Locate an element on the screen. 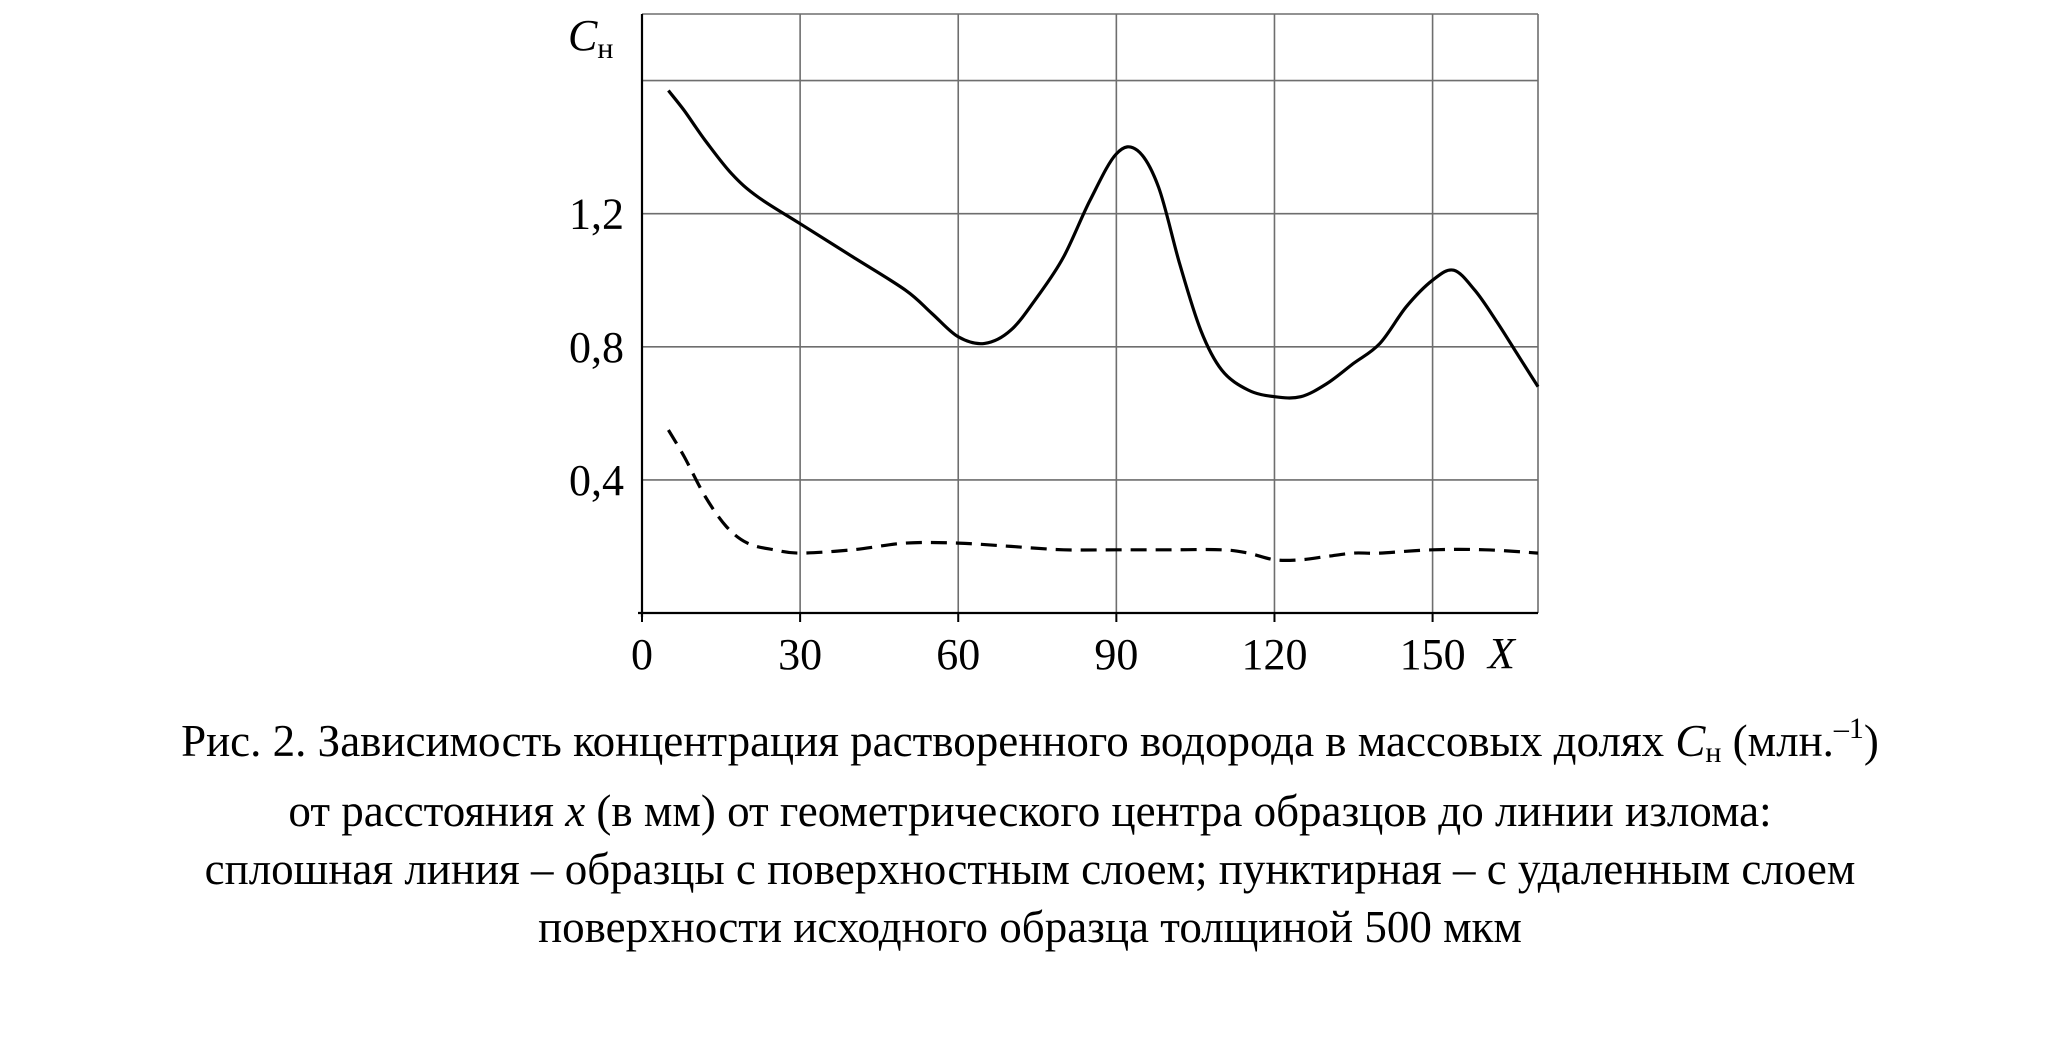 The width and height of the screenshot is (2060, 1038). y-tick-label-0: 0,4 is located at coordinates (596, 480).